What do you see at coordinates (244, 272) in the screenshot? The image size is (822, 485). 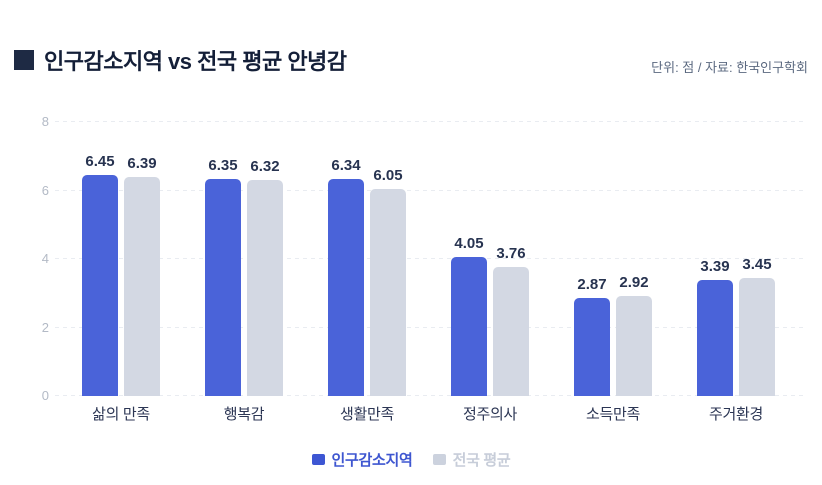 I see `bar-group: 6.35 6.32 행복감` at bounding box center [244, 272].